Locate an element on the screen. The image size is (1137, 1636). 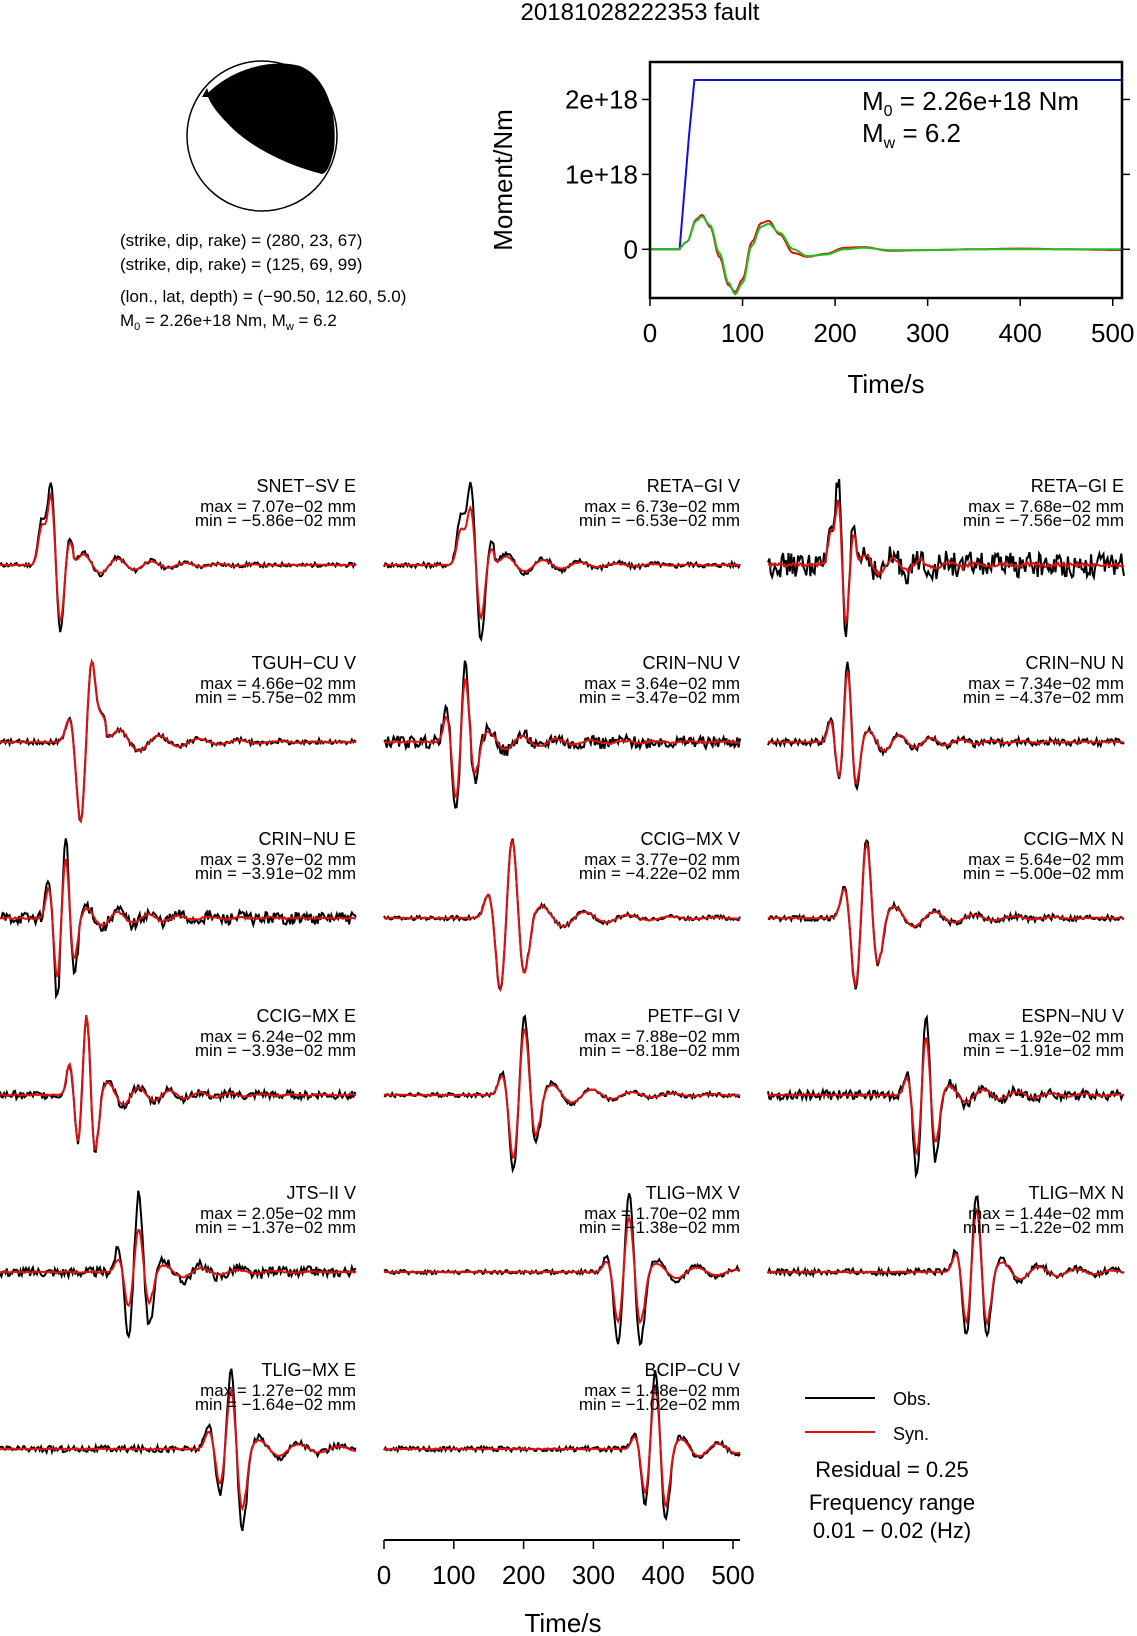
station-name: ESPN−NU V is located at coordinates (1072, 1016).